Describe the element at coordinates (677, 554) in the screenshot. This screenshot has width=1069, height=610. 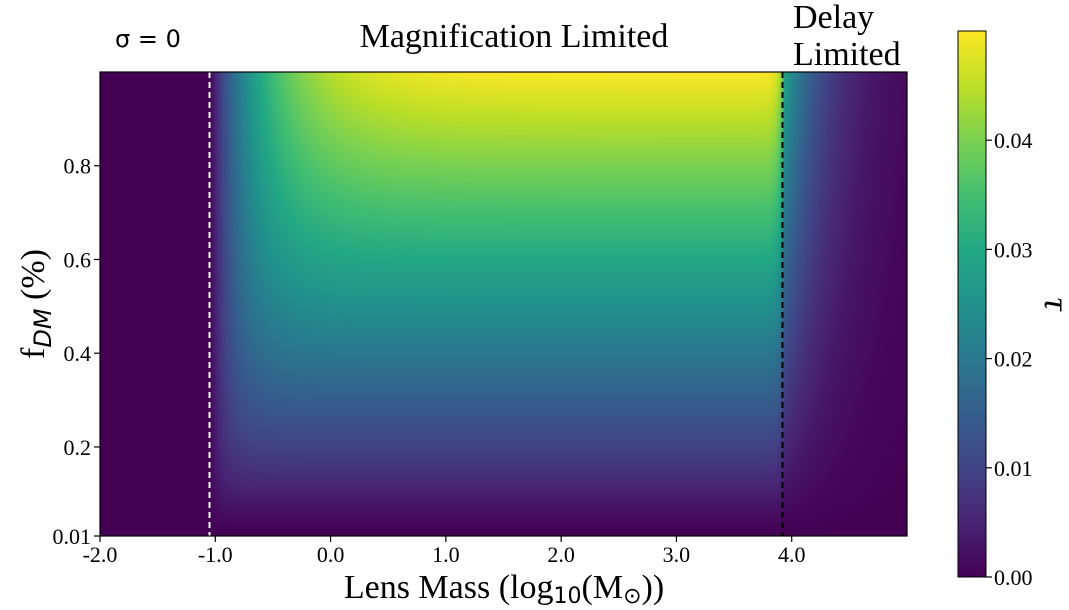
I see `x-tick-label: 3.0` at that location.